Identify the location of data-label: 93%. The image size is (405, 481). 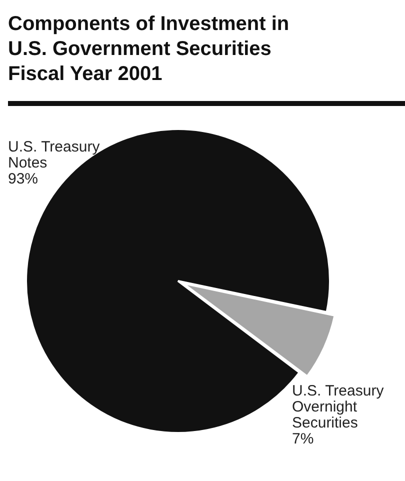
(23, 179).